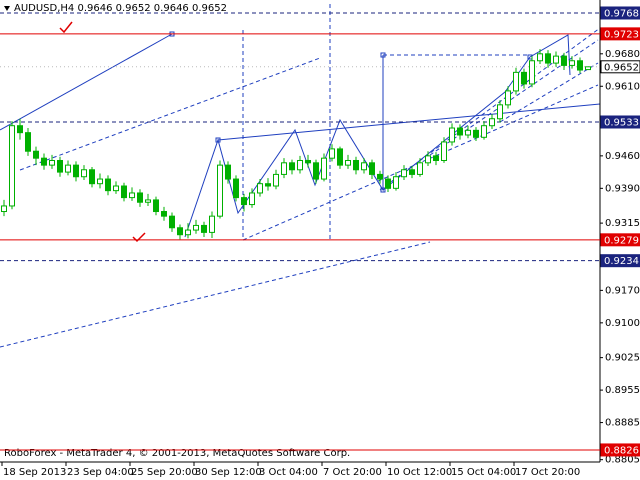 This screenshot has width=640, height=480. What do you see at coordinates (288, 472) in the screenshot?
I see `x-tick-label: 3 Oct 04:00` at bounding box center [288, 472].